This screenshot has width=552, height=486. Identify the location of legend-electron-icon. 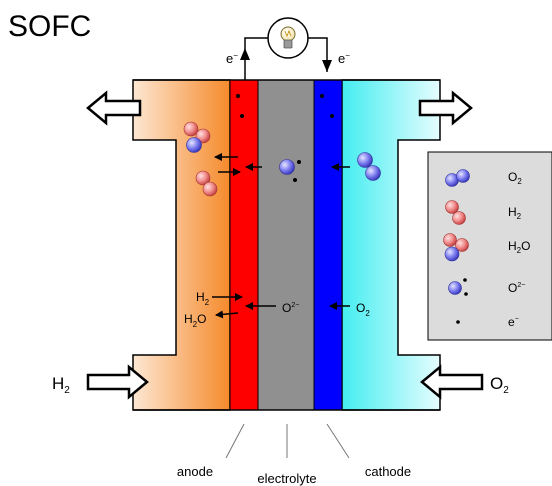
(458, 322).